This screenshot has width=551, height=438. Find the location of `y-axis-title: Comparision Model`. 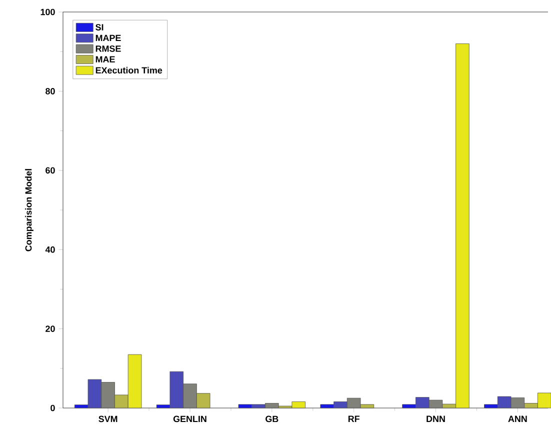

y-axis-title: Comparision Model is located at coordinates (29, 210).